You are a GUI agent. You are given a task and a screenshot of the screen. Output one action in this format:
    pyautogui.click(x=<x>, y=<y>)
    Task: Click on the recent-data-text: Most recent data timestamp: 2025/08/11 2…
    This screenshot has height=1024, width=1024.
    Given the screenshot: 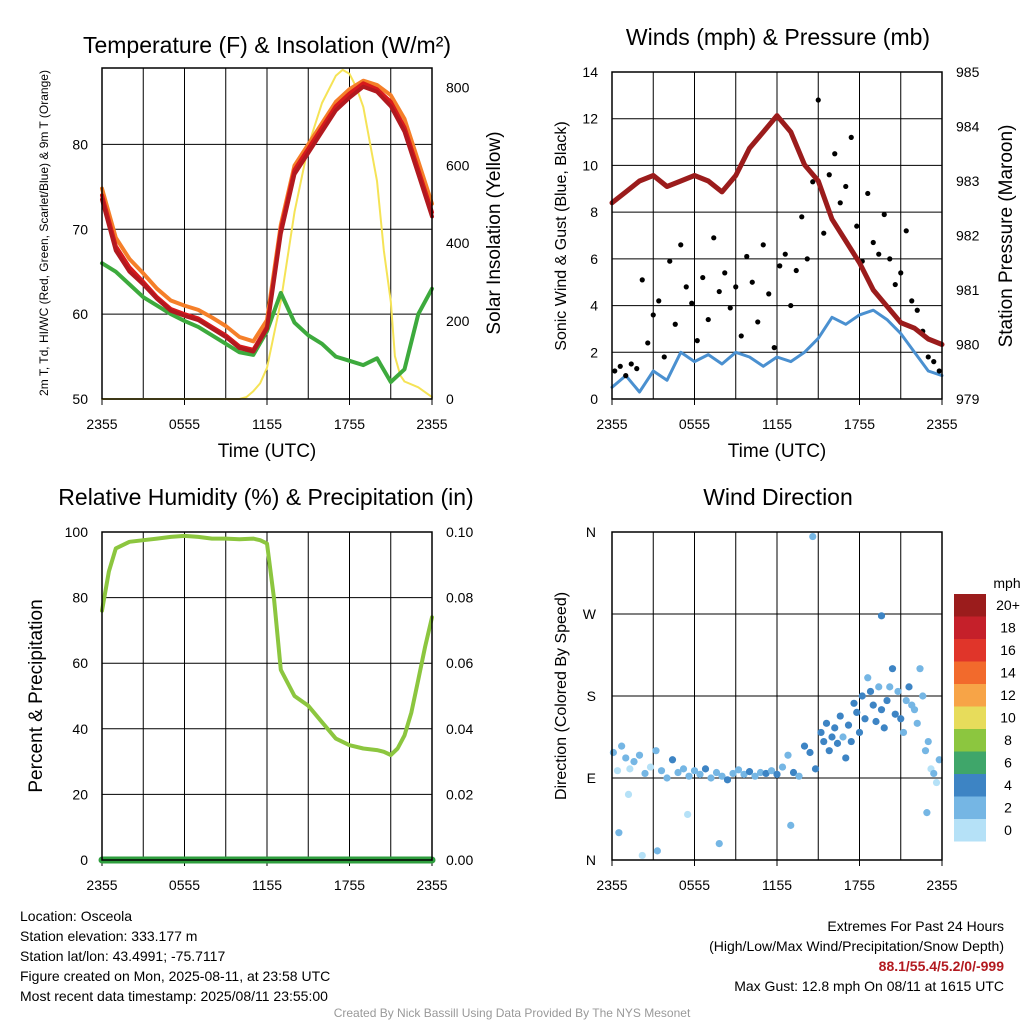 What is the action you would take?
    pyautogui.click(x=174, y=996)
    